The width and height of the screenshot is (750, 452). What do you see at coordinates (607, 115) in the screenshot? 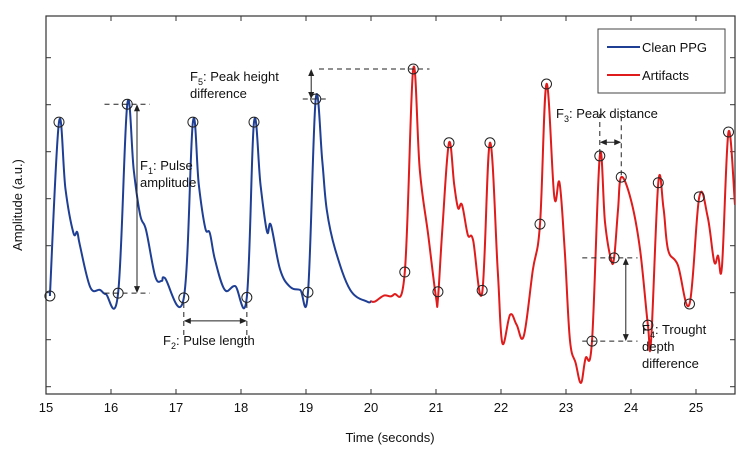
I see `annotation-label-f3: F3: Peak distance` at bounding box center [607, 115].